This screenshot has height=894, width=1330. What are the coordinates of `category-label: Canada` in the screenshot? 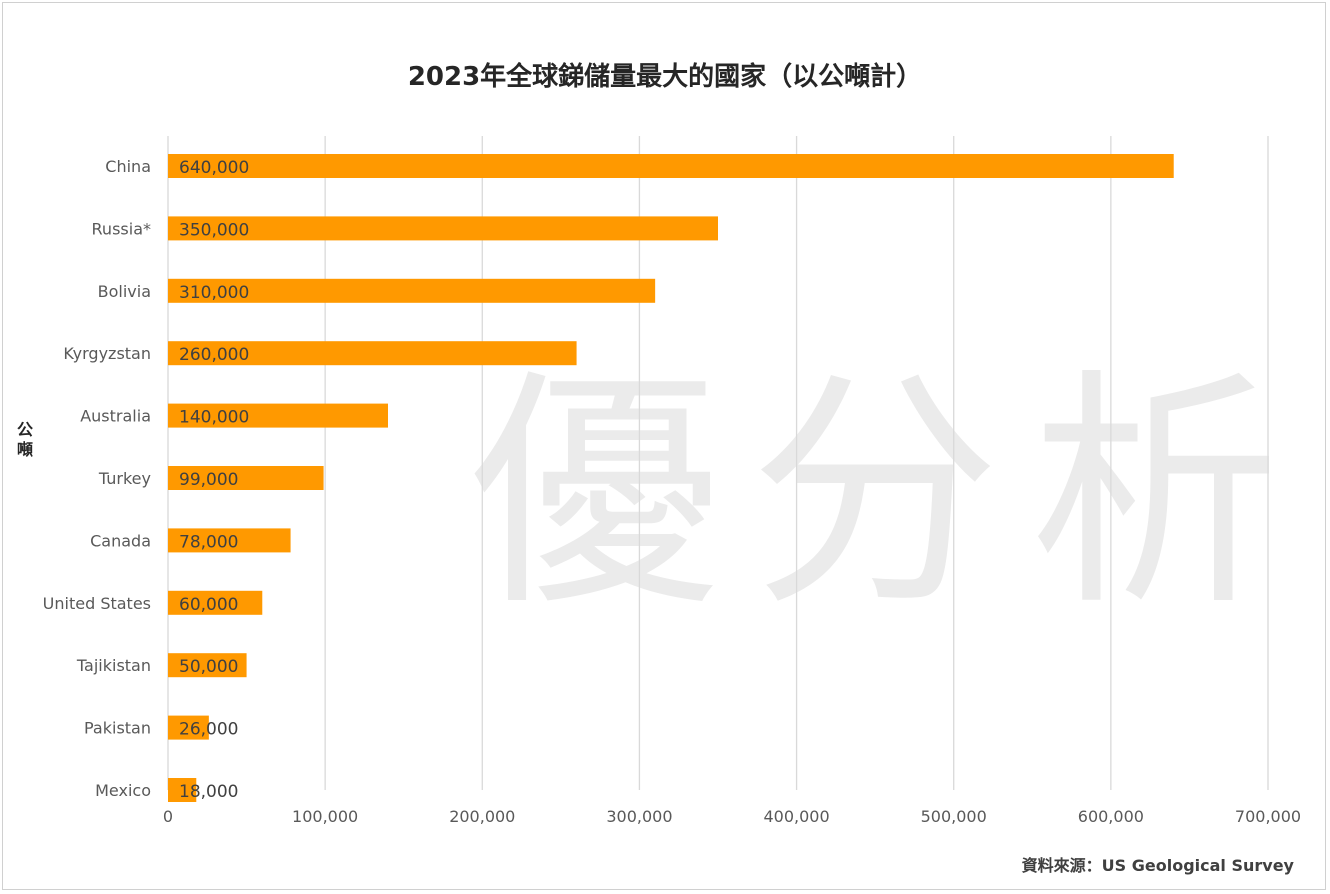 It's located at (120, 540).